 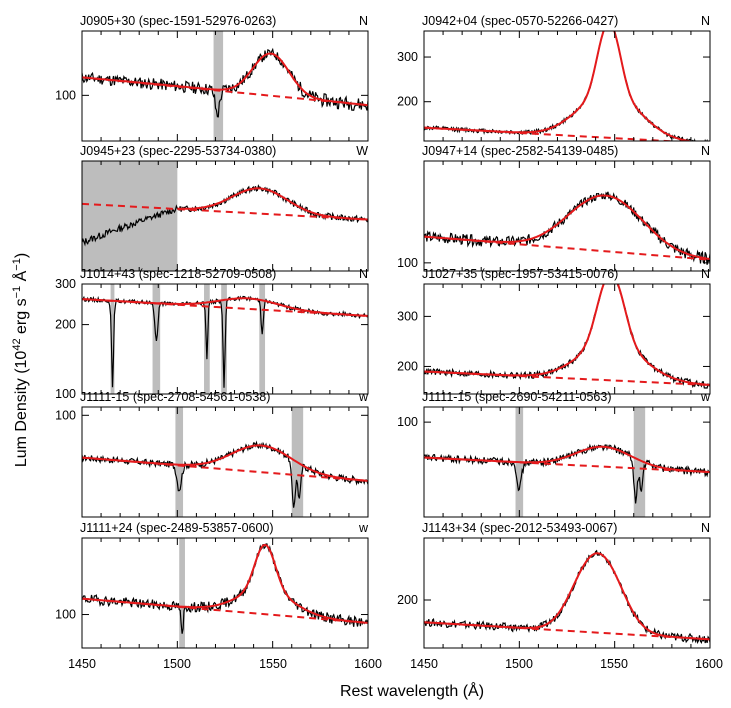 What do you see at coordinates (566, 664) in the screenshot?
I see `x-tick-labels-right: 1450 1500 1550 1600` at bounding box center [566, 664].